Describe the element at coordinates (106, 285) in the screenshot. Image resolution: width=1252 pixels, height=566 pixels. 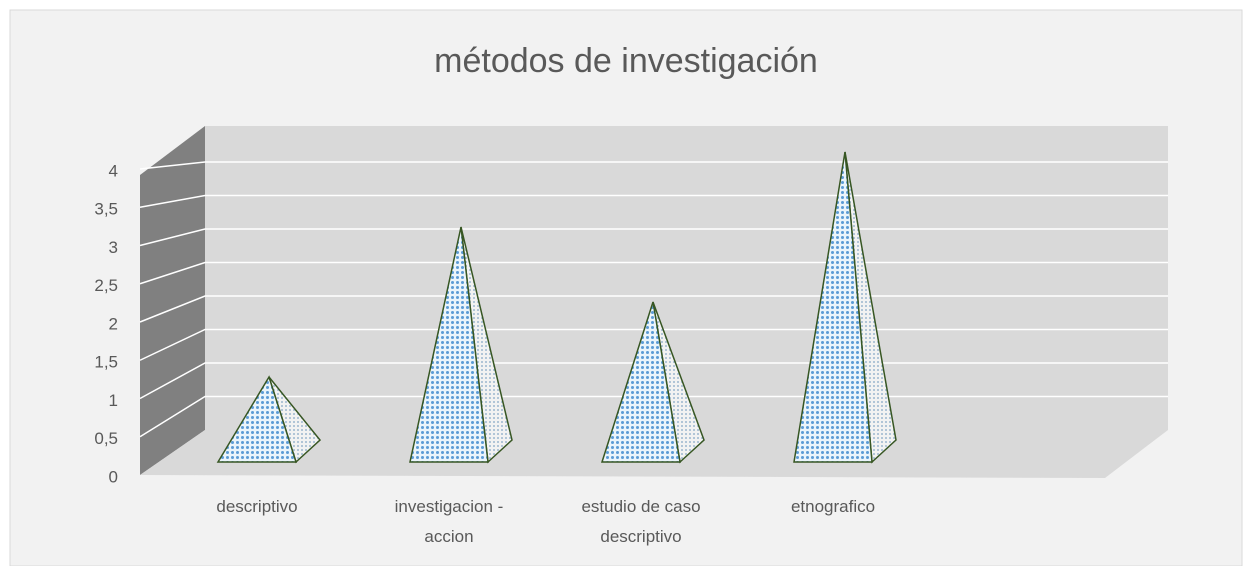
I see `y-tick-label: 2,5` at that location.